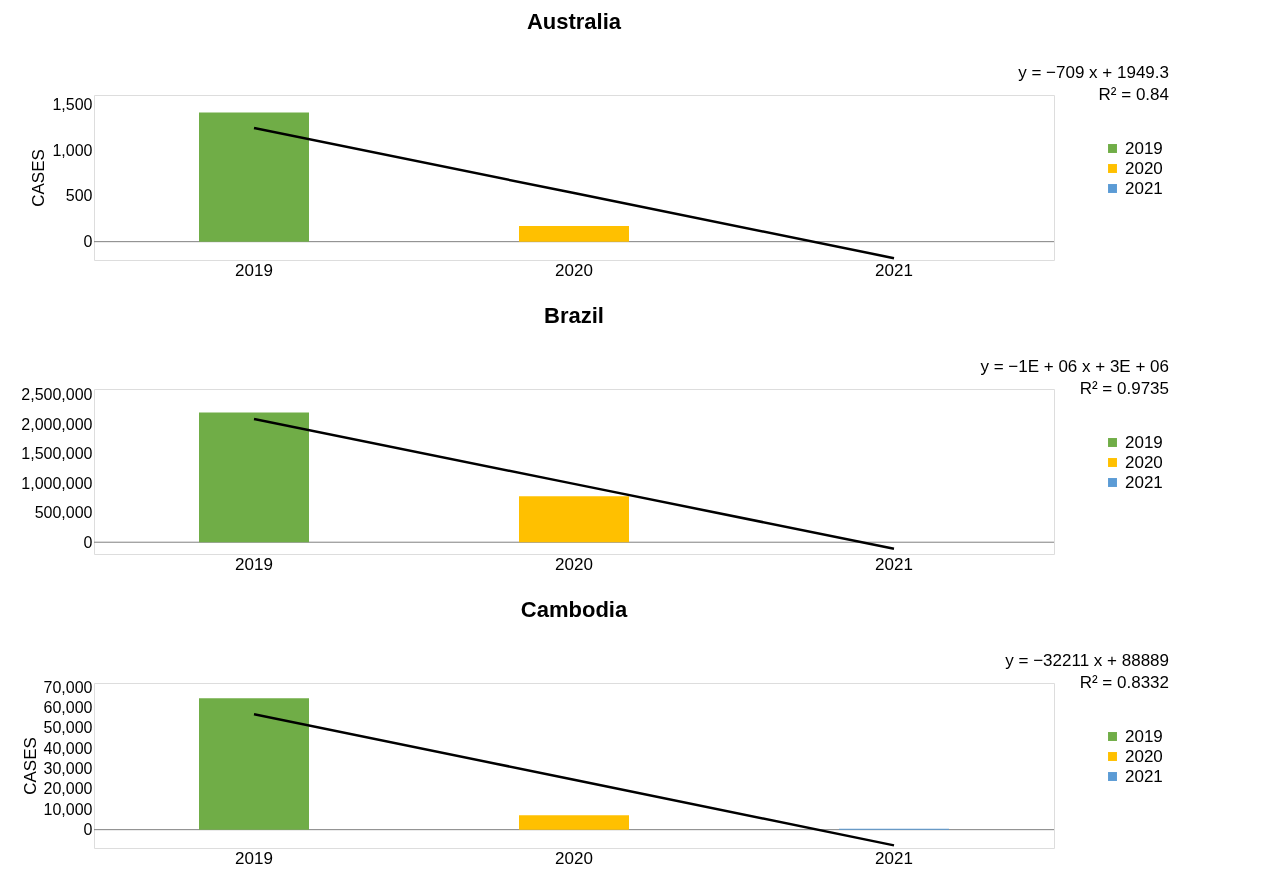 This screenshot has width=1276, height=882. I want to click on text: y = −1E + 06 x + 3E + 06, so click(1074, 366).